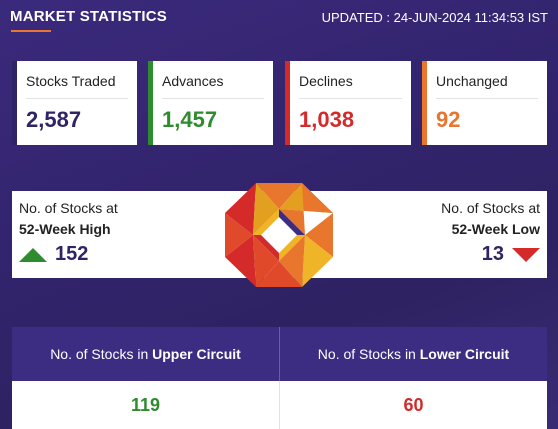 Image resolution: width=558 pixels, height=429 pixels. I want to click on stat-value: 1,457, so click(189, 120).